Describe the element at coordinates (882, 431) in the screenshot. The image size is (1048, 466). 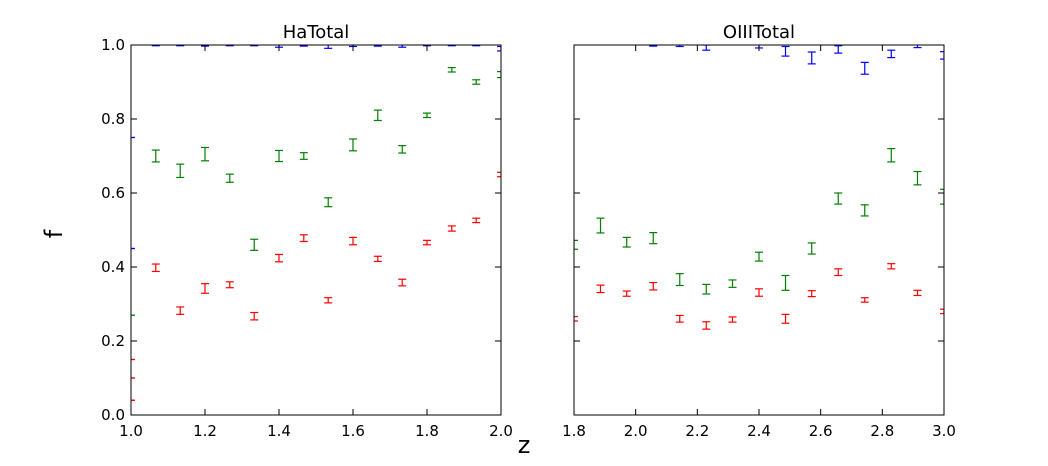
I see `x-tick-label: 2.8` at that location.